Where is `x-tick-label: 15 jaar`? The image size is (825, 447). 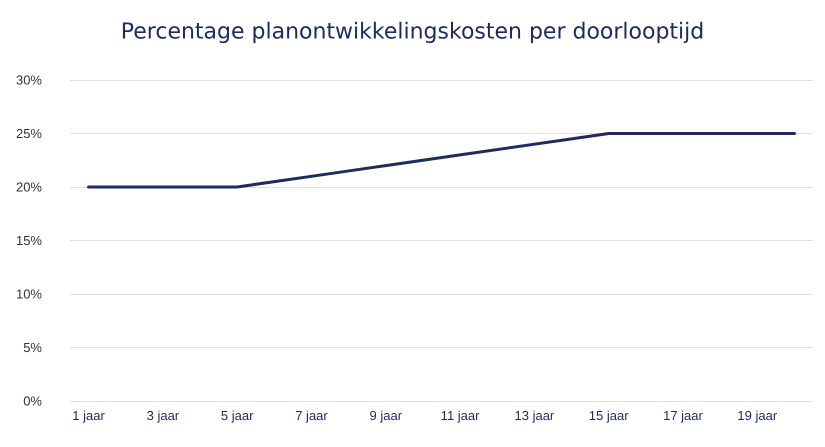
x-tick-label: 15 jaar is located at coordinates (609, 415).